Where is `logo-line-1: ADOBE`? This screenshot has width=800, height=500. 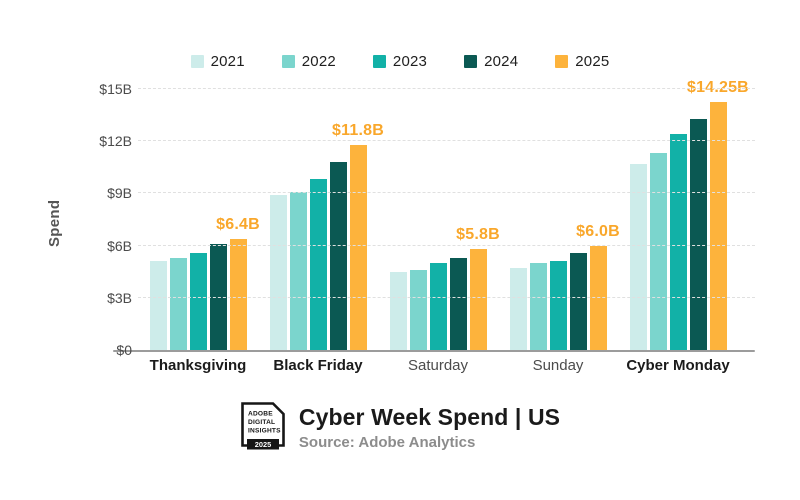
logo-line-1: ADOBE is located at coordinates (260, 414).